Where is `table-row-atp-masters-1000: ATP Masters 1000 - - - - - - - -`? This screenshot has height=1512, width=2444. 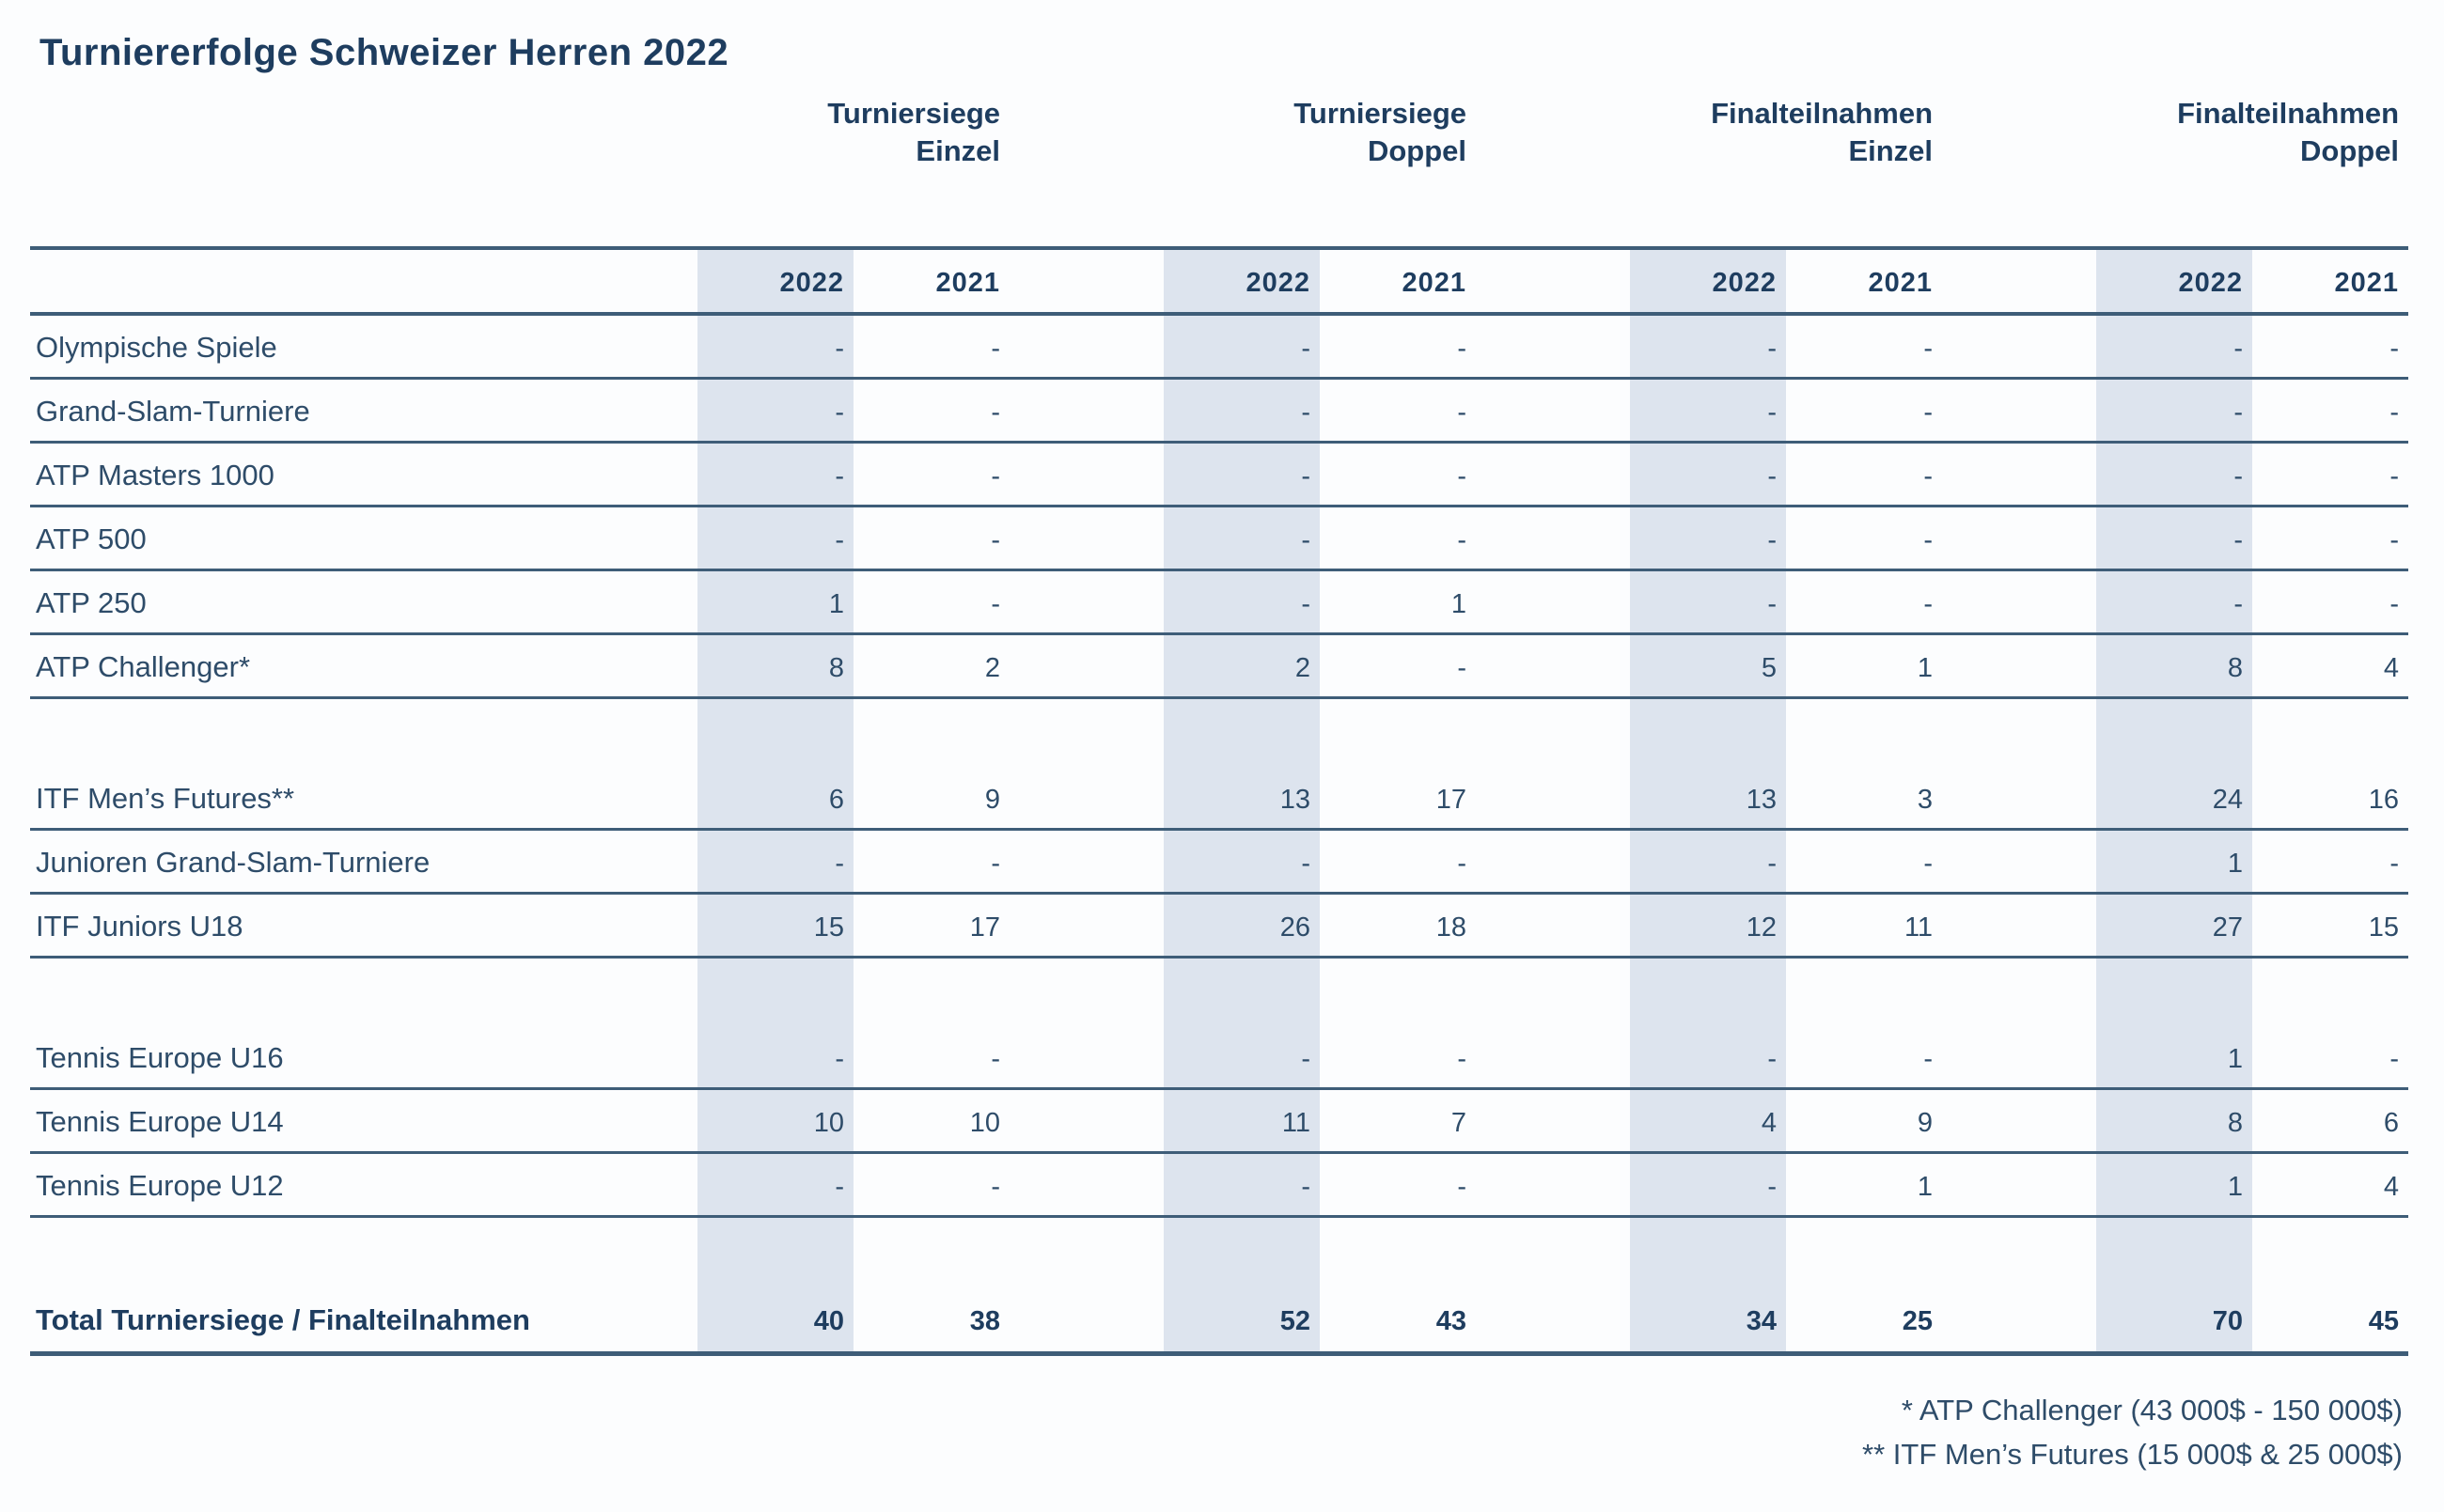 table-row-atp-masters-1000: ATP Masters 1000 - - - - - - - - is located at coordinates (1219, 474).